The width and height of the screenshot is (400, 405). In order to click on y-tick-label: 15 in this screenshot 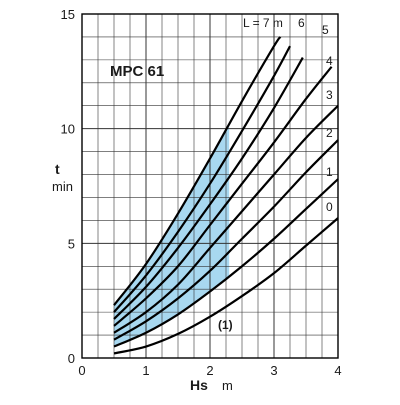, I will do `click(68, 14)`.